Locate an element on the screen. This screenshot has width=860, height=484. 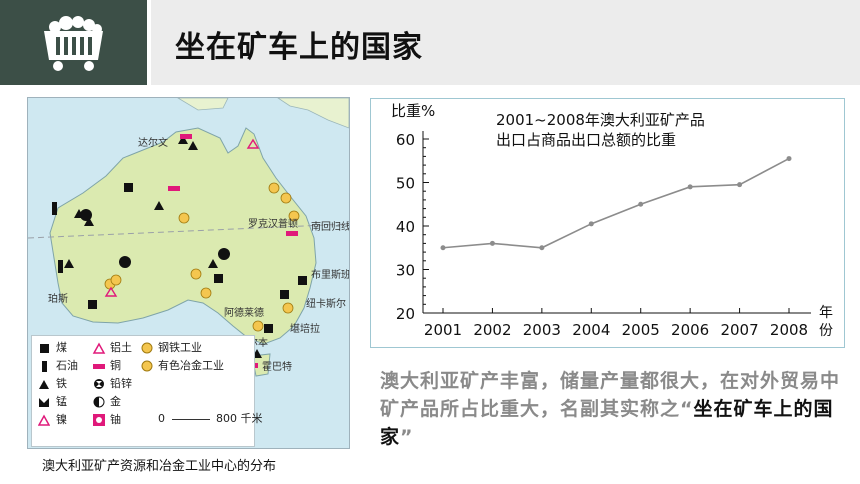
x-tick-label: 2007 is located at coordinates (739, 330).